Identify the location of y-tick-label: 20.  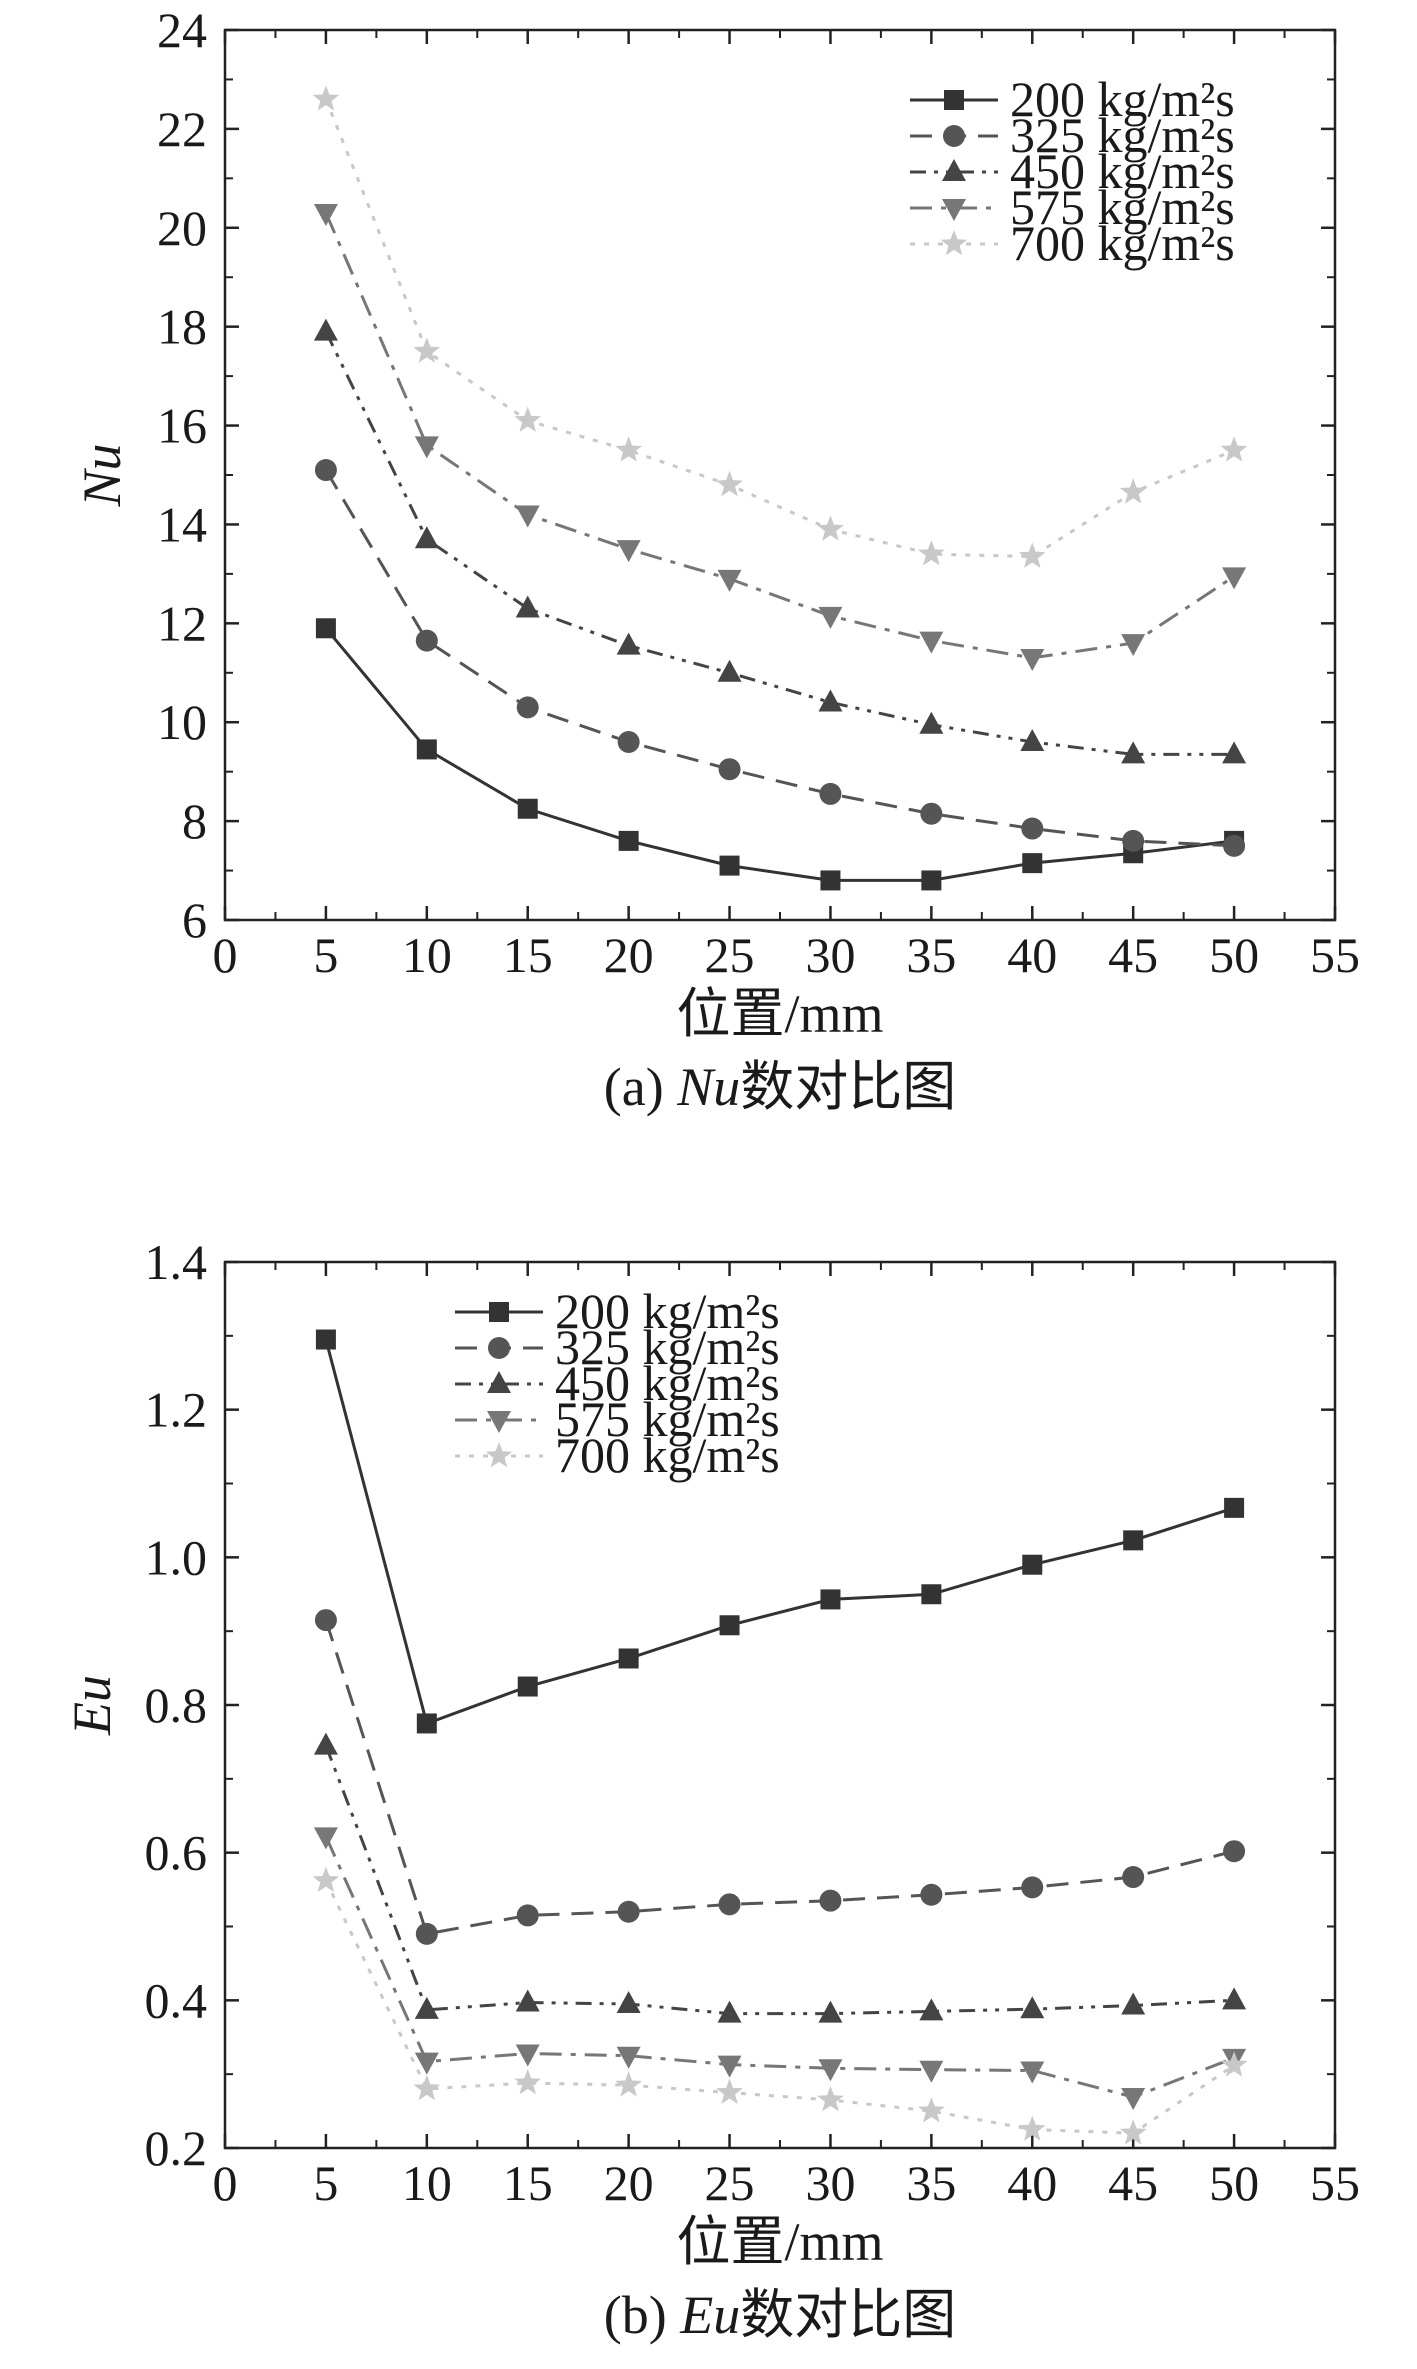
(182, 228).